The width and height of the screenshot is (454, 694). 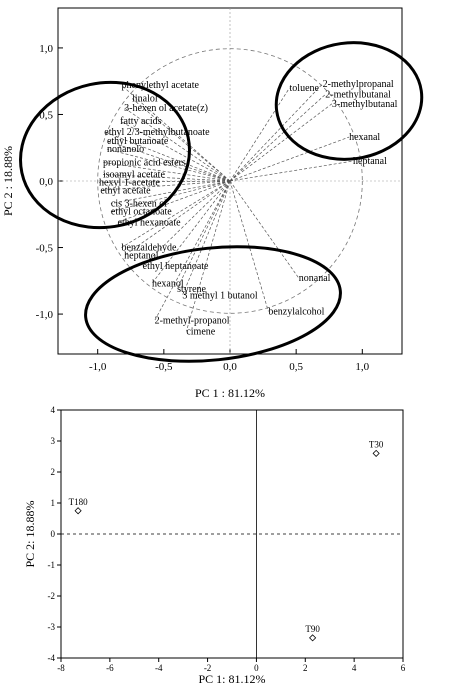 I want to click on score-point-label: T180, so click(x=78, y=502).